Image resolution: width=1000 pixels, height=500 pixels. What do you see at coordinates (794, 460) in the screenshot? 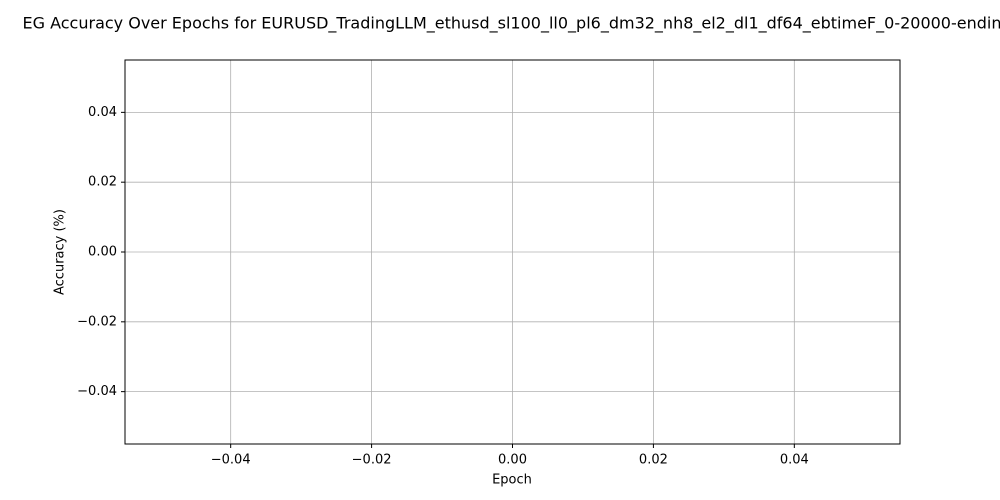
I see `x-tick-label: 0.04` at bounding box center [794, 460].